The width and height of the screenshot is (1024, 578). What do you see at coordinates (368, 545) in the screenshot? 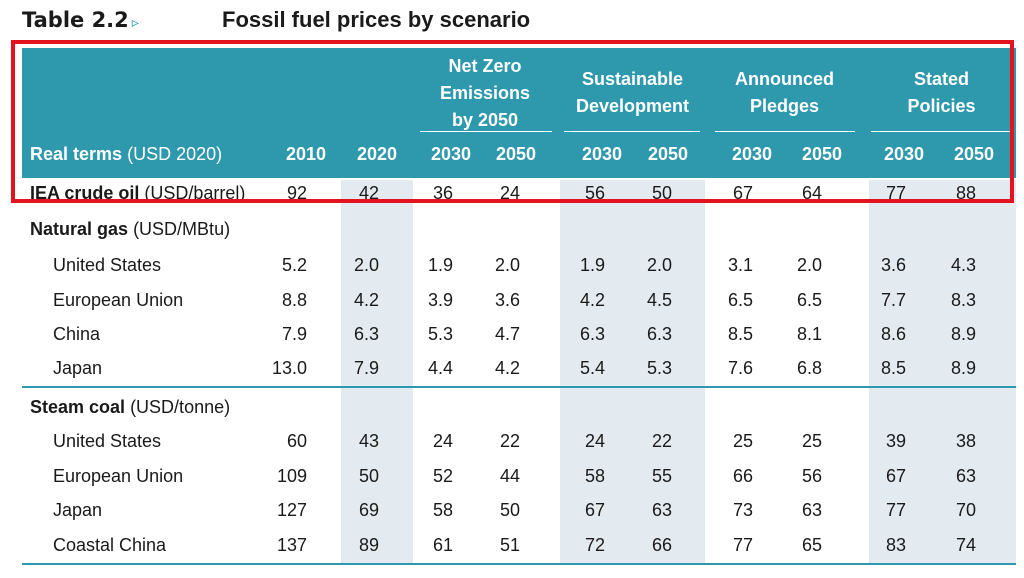
I see `table-cell: 89` at bounding box center [368, 545].